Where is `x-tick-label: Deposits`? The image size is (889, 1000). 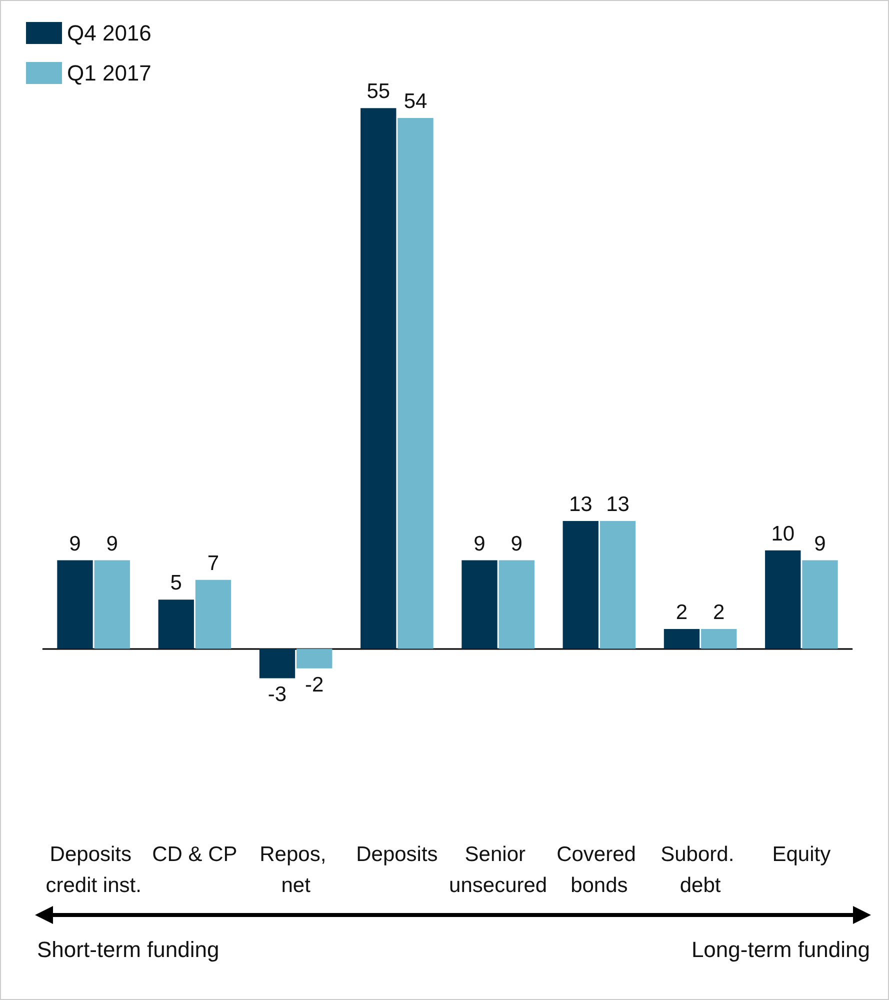
x-tick-label: Deposits is located at coordinates (397, 854).